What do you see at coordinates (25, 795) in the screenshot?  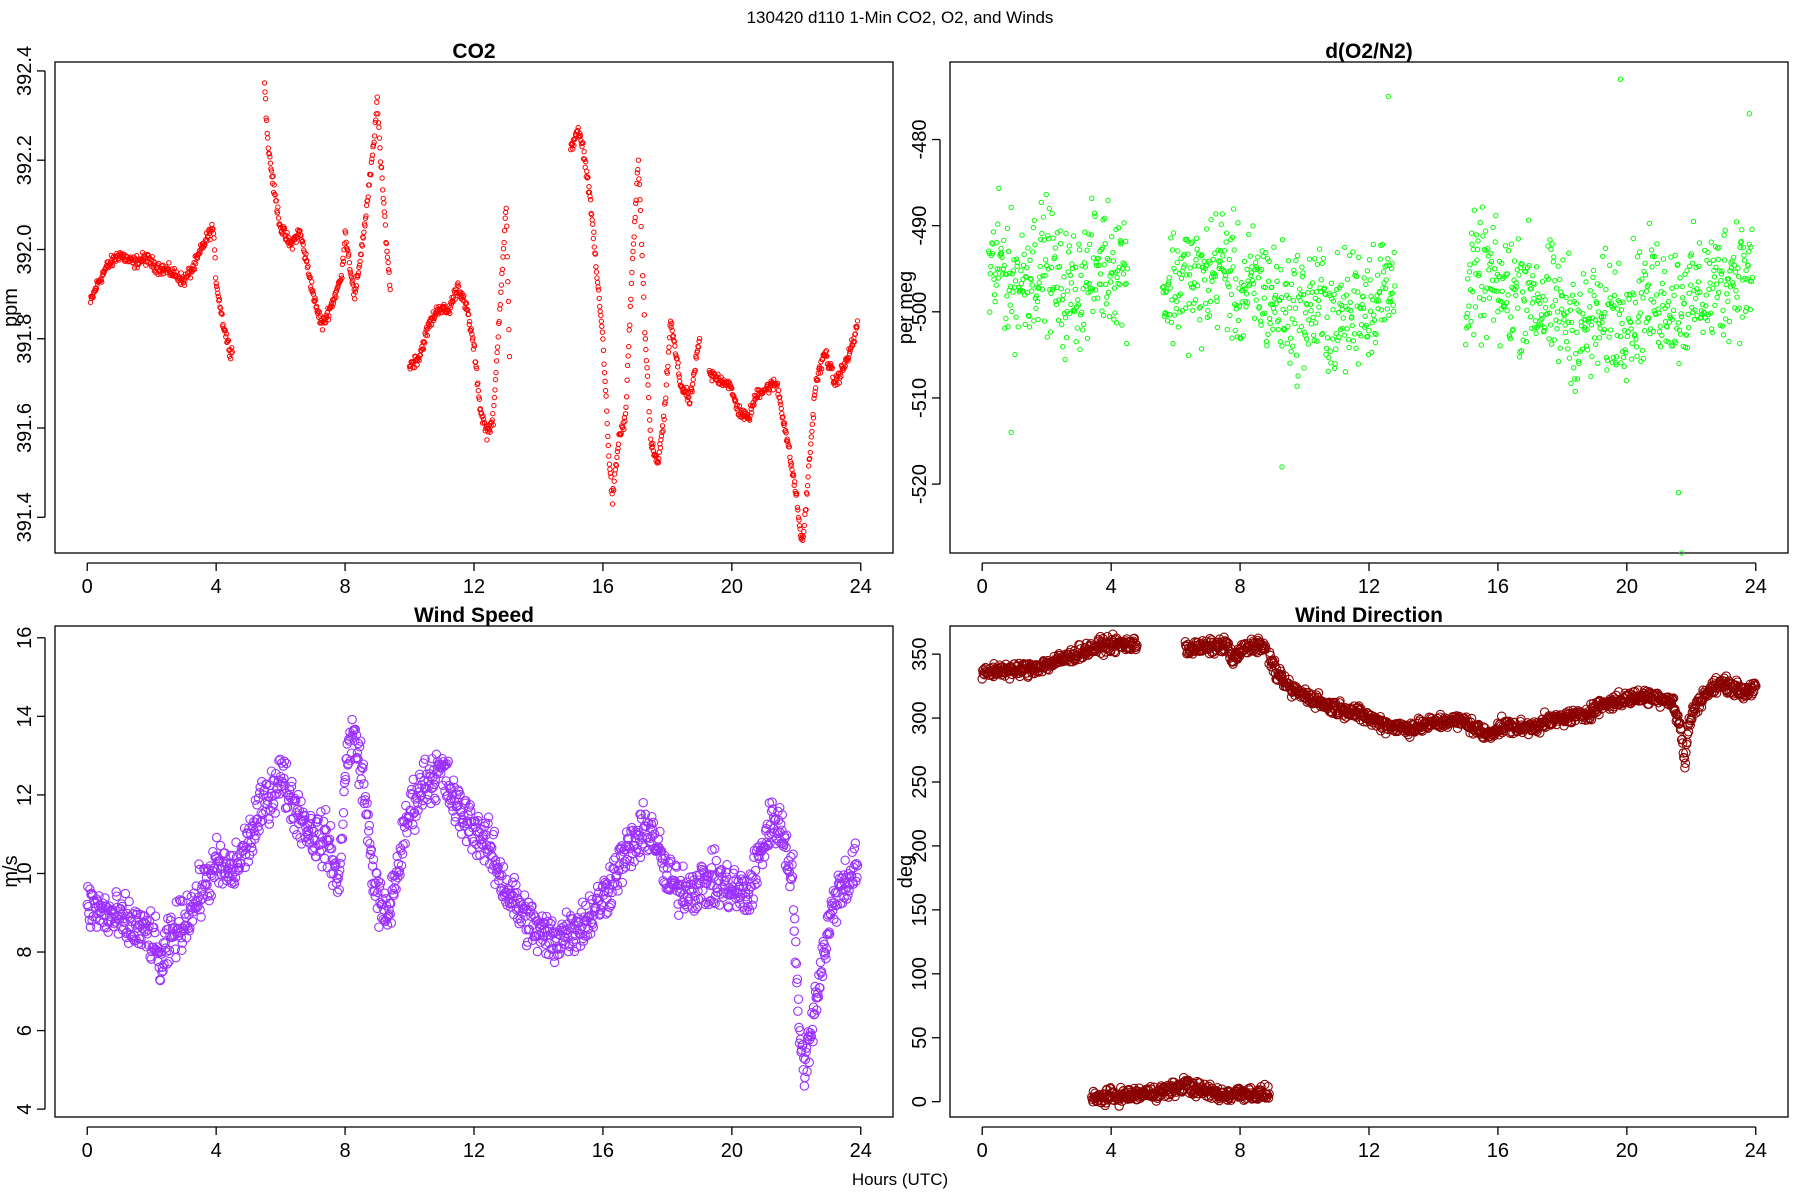 I see `wind-speed-y-tick-label: 12` at bounding box center [25, 795].